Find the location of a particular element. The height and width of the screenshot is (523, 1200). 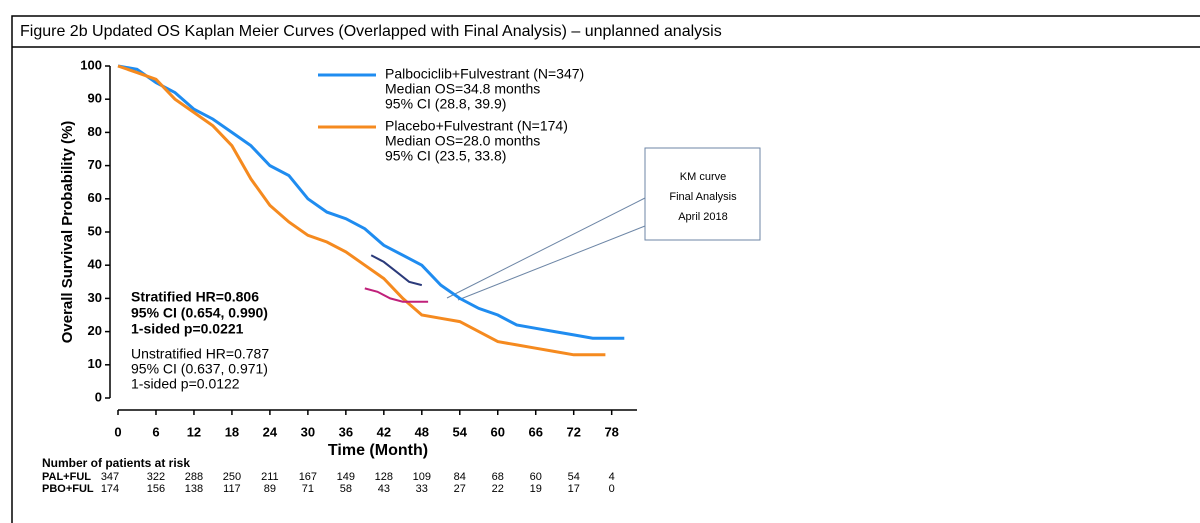

y-tick-label: 50 is located at coordinates (95, 230).